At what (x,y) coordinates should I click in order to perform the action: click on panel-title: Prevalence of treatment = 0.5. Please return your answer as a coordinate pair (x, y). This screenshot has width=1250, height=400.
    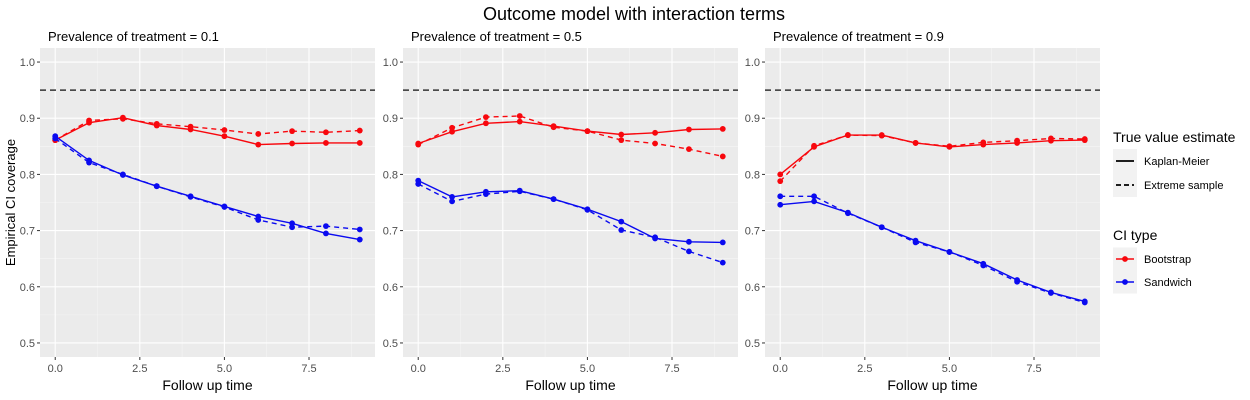
    Looking at the image, I should click on (496, 36).